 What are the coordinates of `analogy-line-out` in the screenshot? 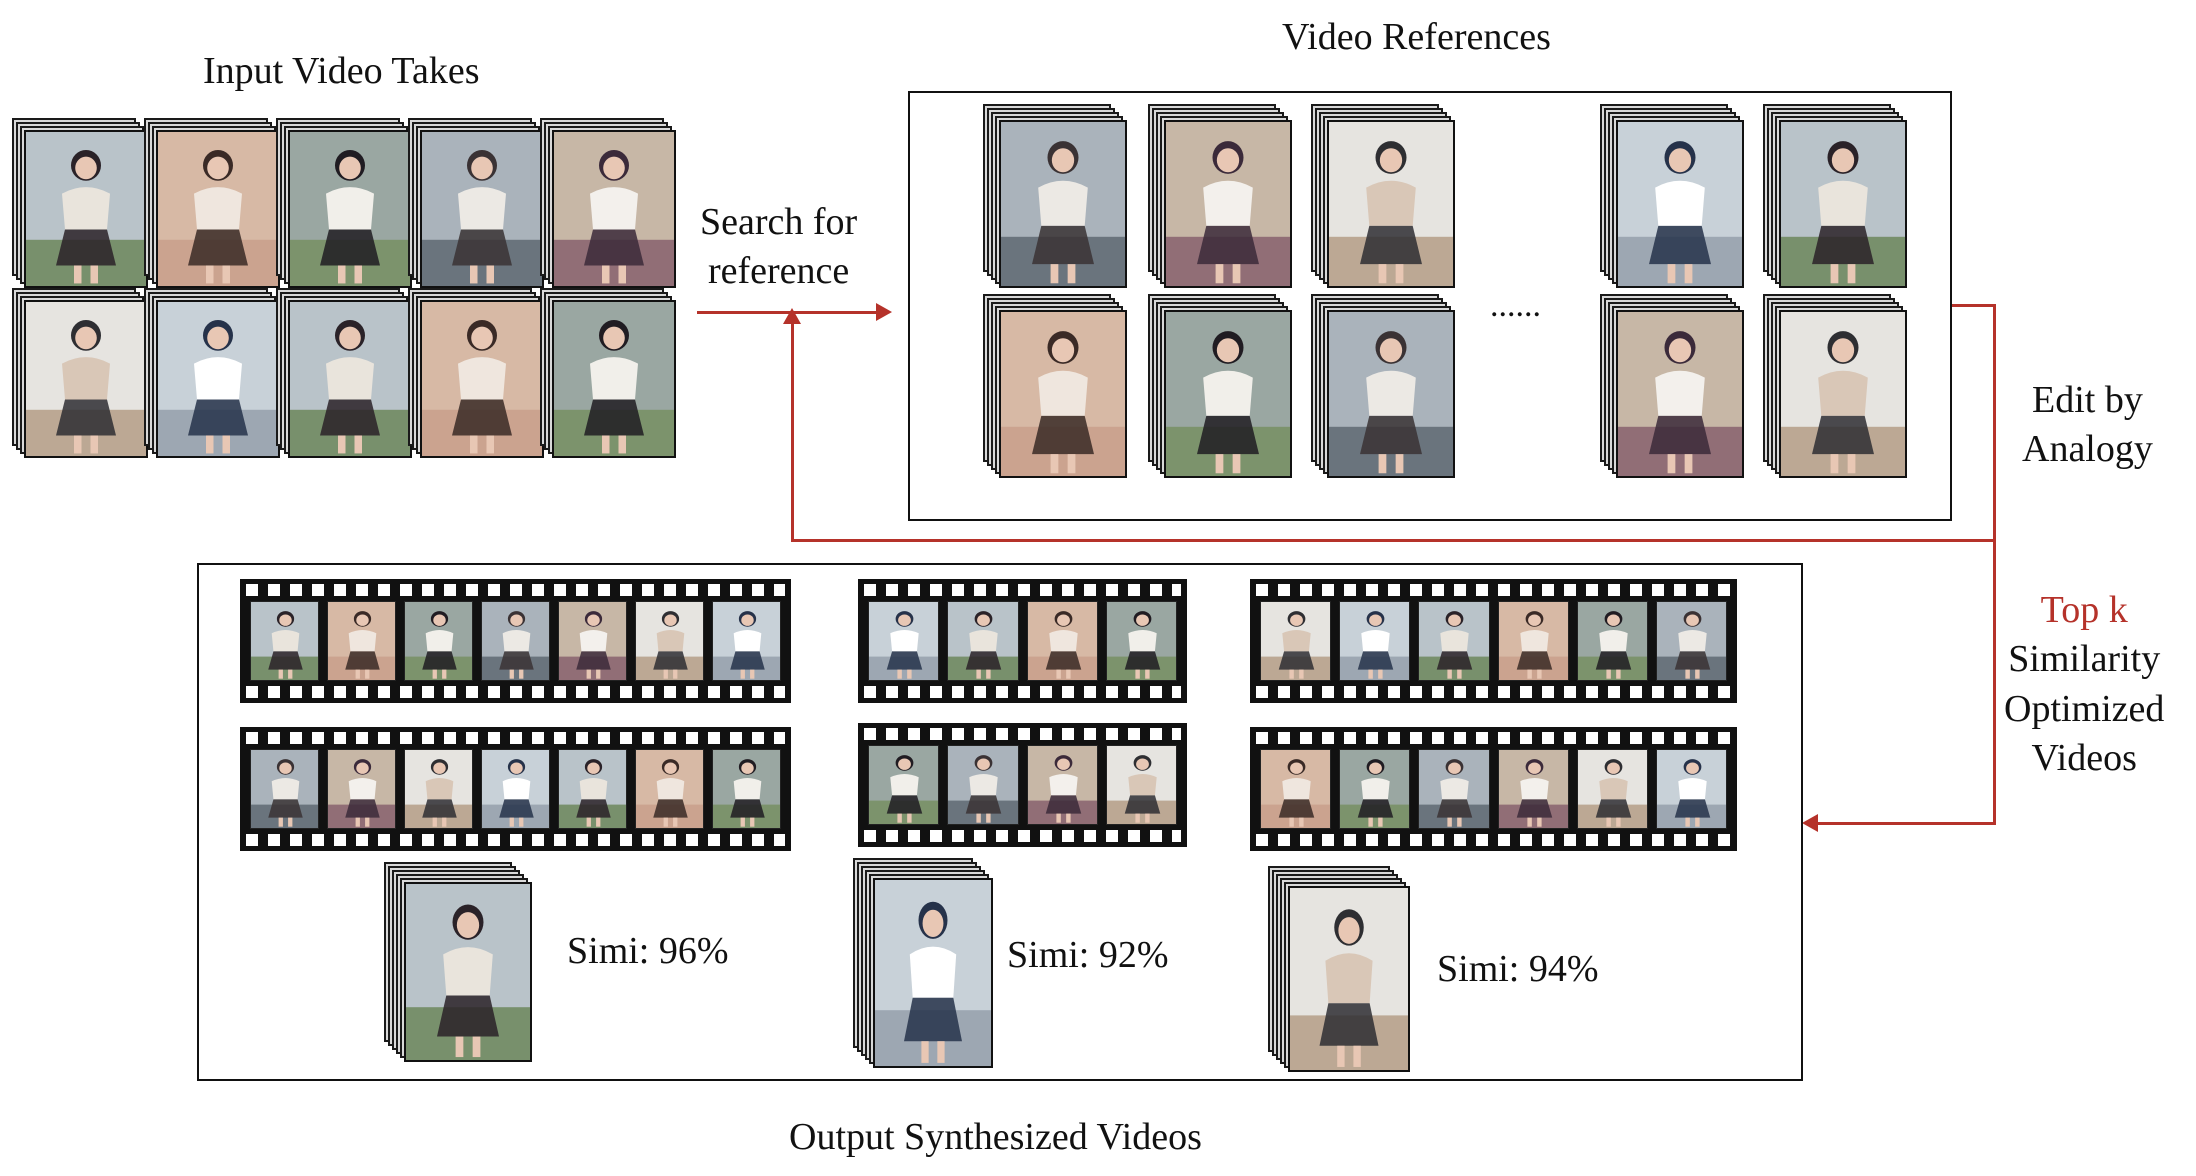 It's located at (1973, 305).